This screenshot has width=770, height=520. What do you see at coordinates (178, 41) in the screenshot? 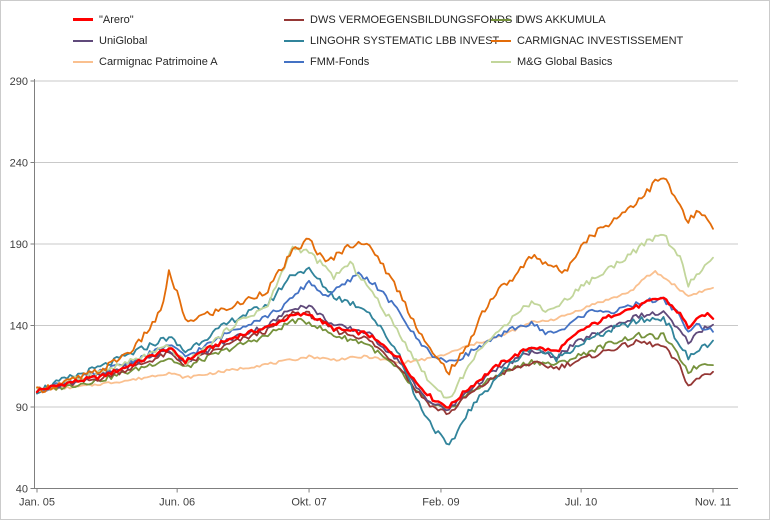
I see `legend-item-uniglobal: UniGlobal` at bounding box center [178, 41].